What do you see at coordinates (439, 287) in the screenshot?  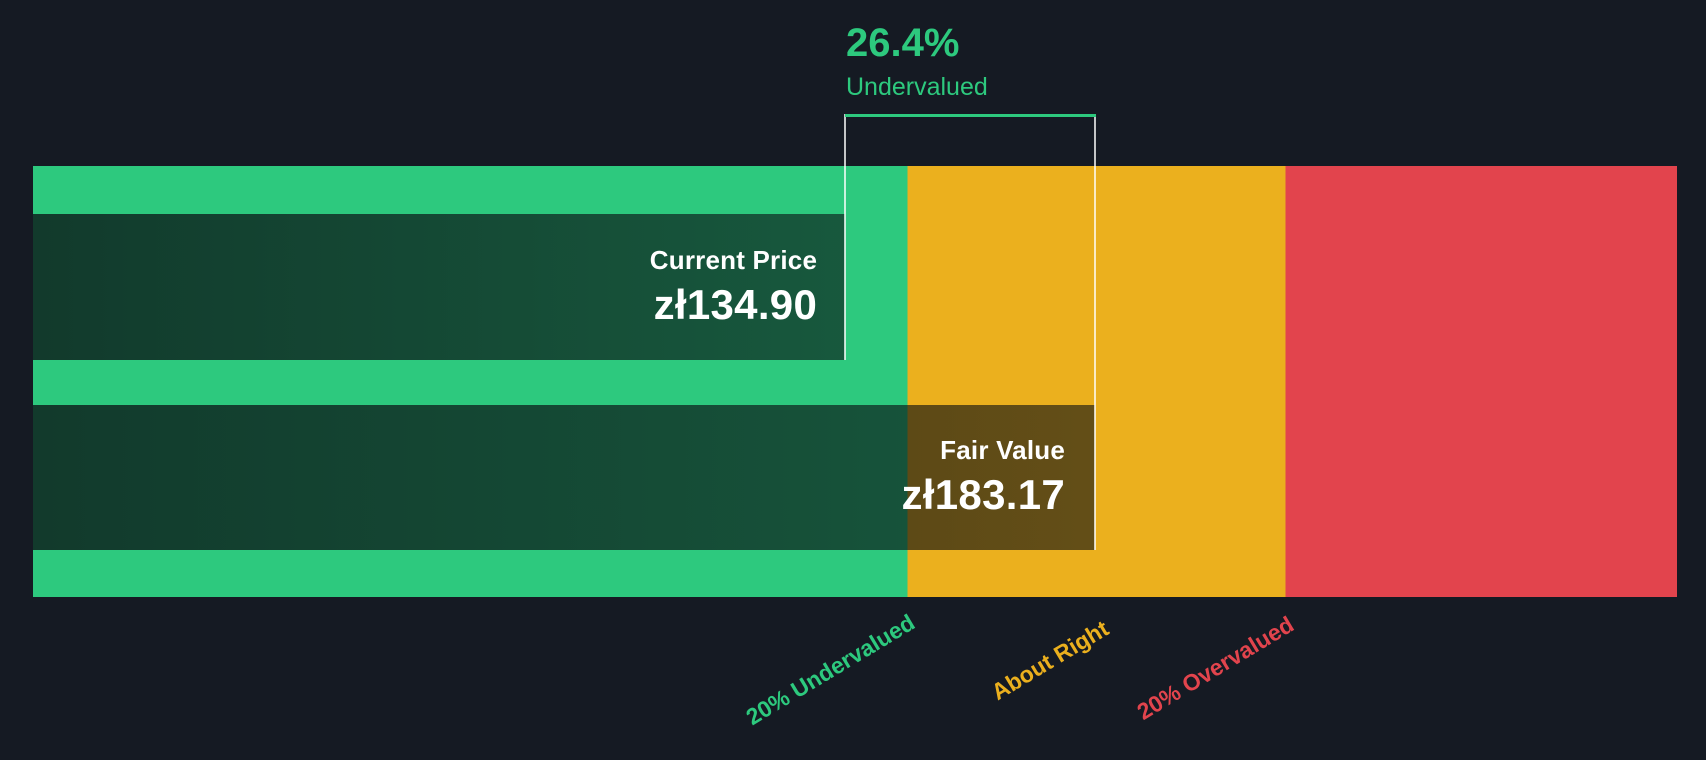 I see `current-price-bar: Current Price zł134.90` at bounding box center [439, 287].